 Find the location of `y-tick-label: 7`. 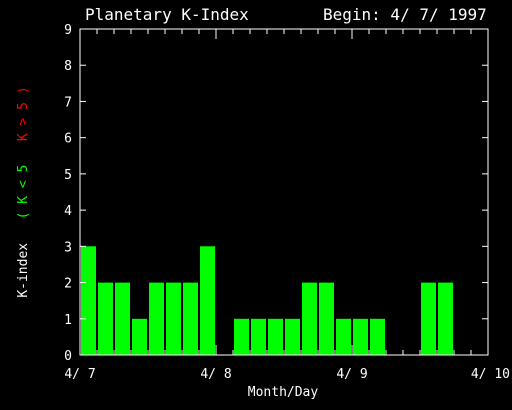

y-tick-label: 7 is located at coordinates (68, 102).